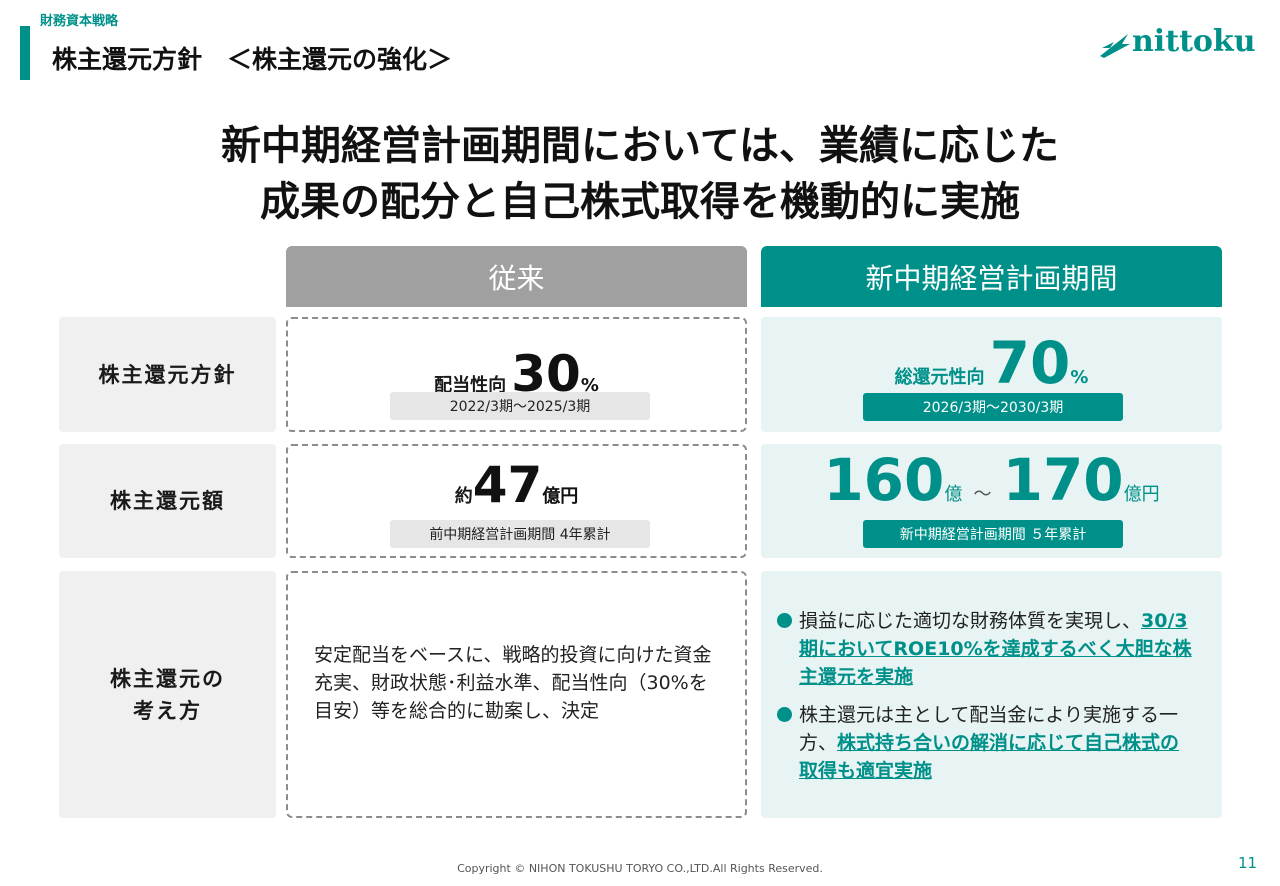 Image resolution: width=1280 pixels, height=886 pixels. I want to click on column-header-new: 新中期経営計画期間, so click(991, 276).